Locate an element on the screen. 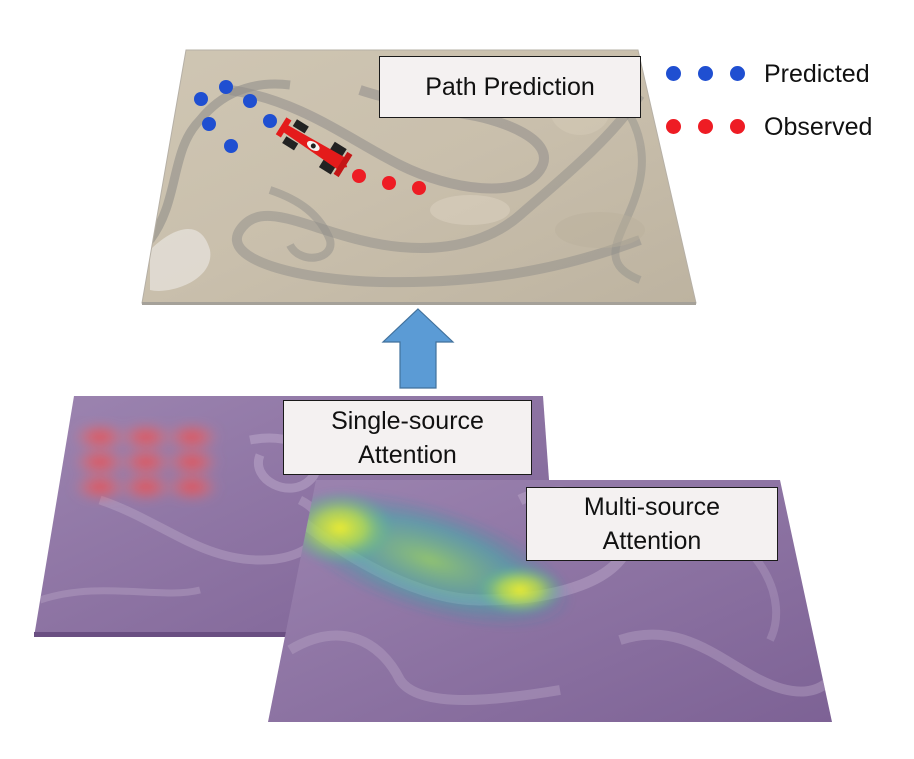 This screenshot has width=914, height=759. legend-predicted: Predicted is located at coordinates (779, 74).